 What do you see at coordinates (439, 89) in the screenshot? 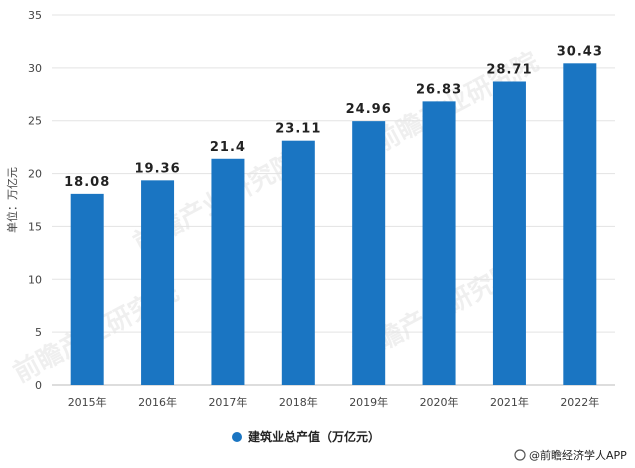
I see `bar-value-label: 26.83` at bounding box center [439, 89].